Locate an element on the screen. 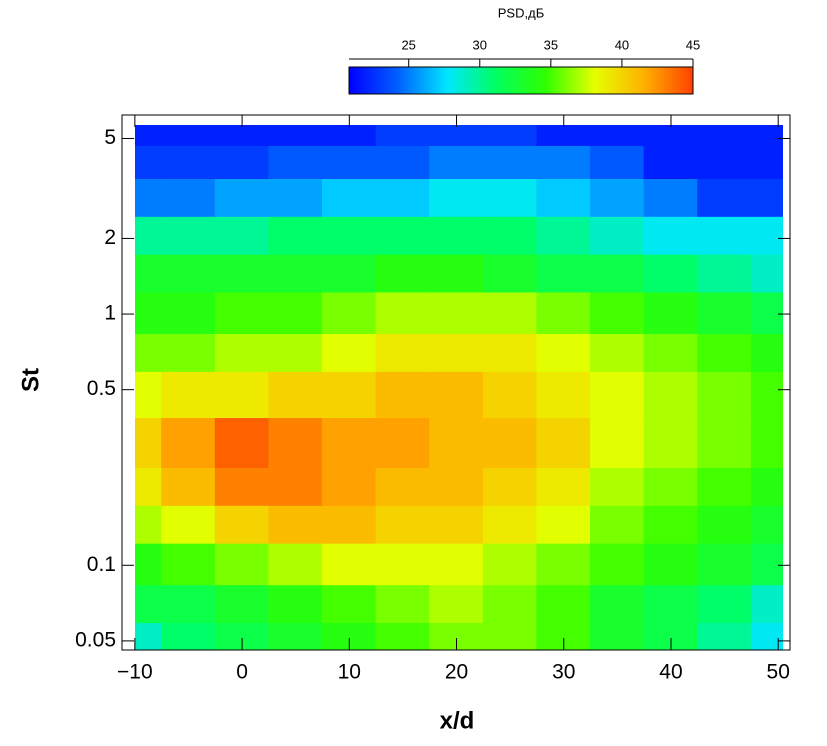 The width and height of the screenshot is (827, 746). x-axis-label: x/d is located at coordinates (457, 720).